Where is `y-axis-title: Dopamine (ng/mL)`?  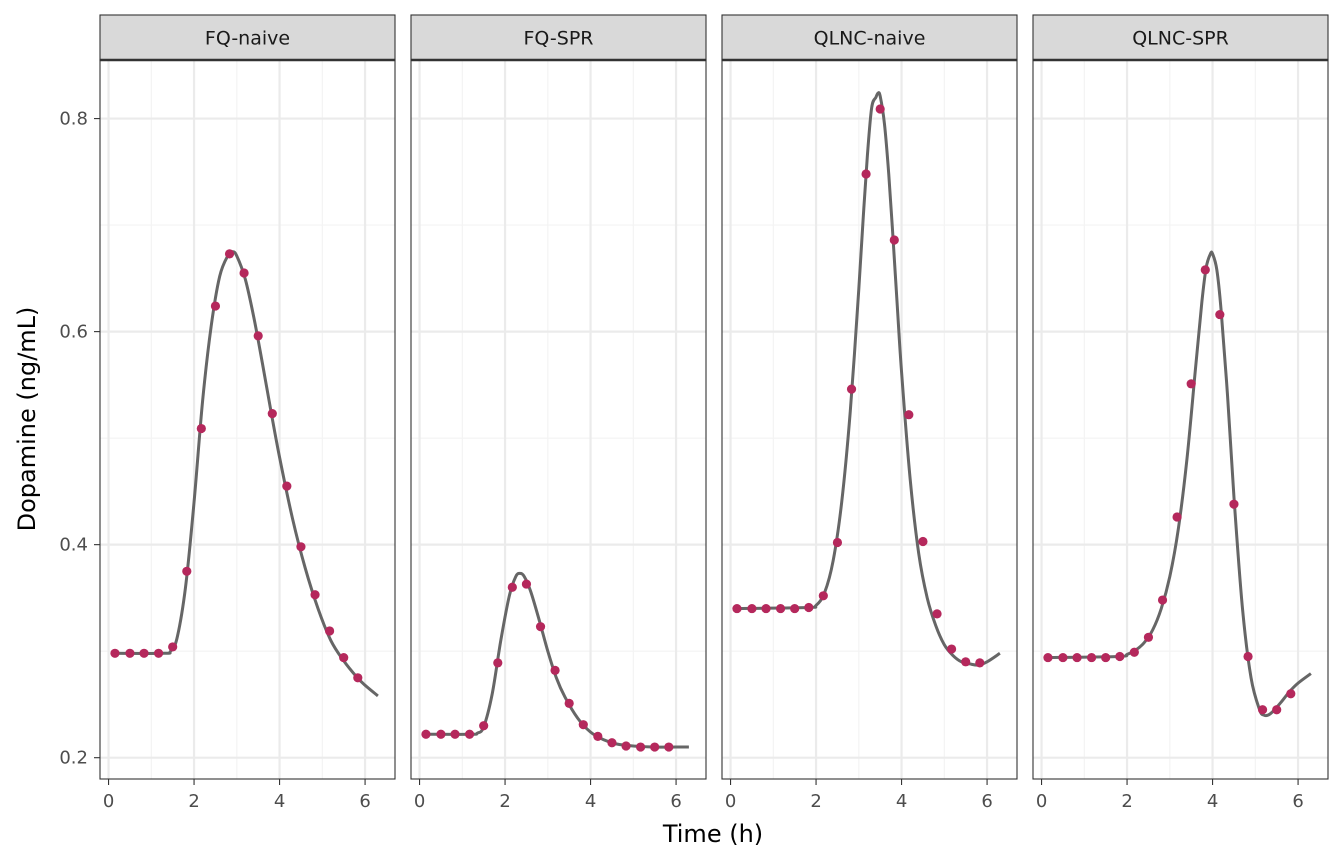 y-axis-title: Dopamine (ng/mL) is located at coordinates (27, 419).